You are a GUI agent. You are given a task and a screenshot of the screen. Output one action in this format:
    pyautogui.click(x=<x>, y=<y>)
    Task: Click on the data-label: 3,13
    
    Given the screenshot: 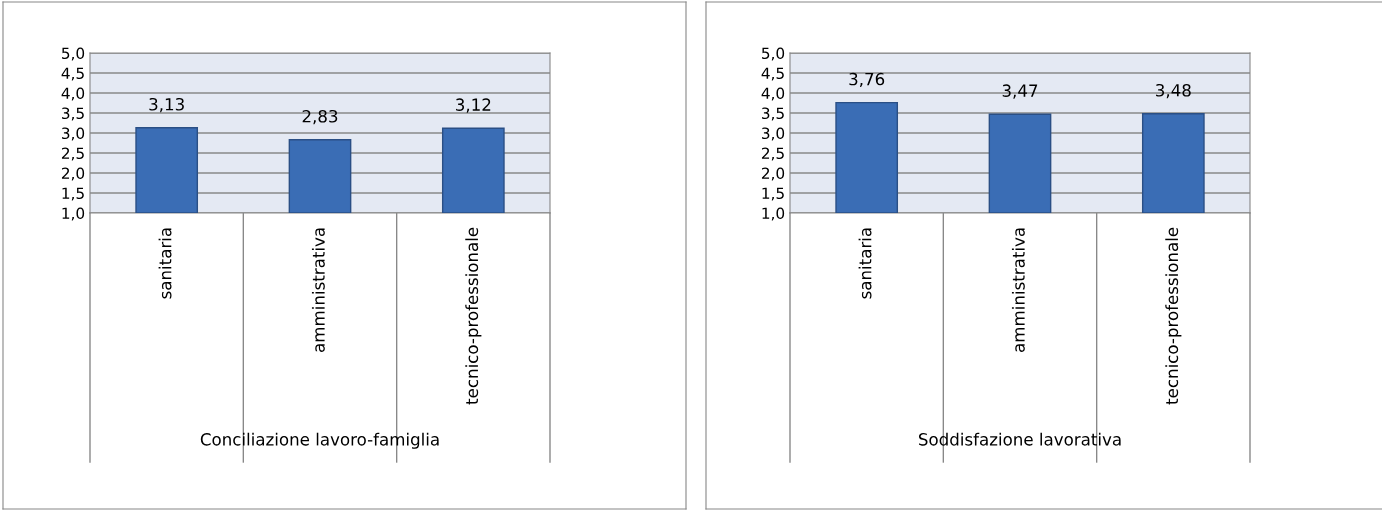 What is the action you would take?
    pyautogui.click(x=166, y=105)
    